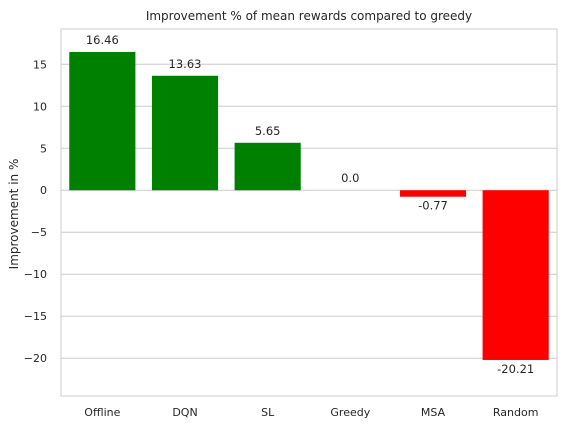  What do you see at coordinates (35, 211) in the screenshot?
I see `y-tick-labels: 15 10 5 0 −5 −10 −15 −20` at bounding box center [35, 211].